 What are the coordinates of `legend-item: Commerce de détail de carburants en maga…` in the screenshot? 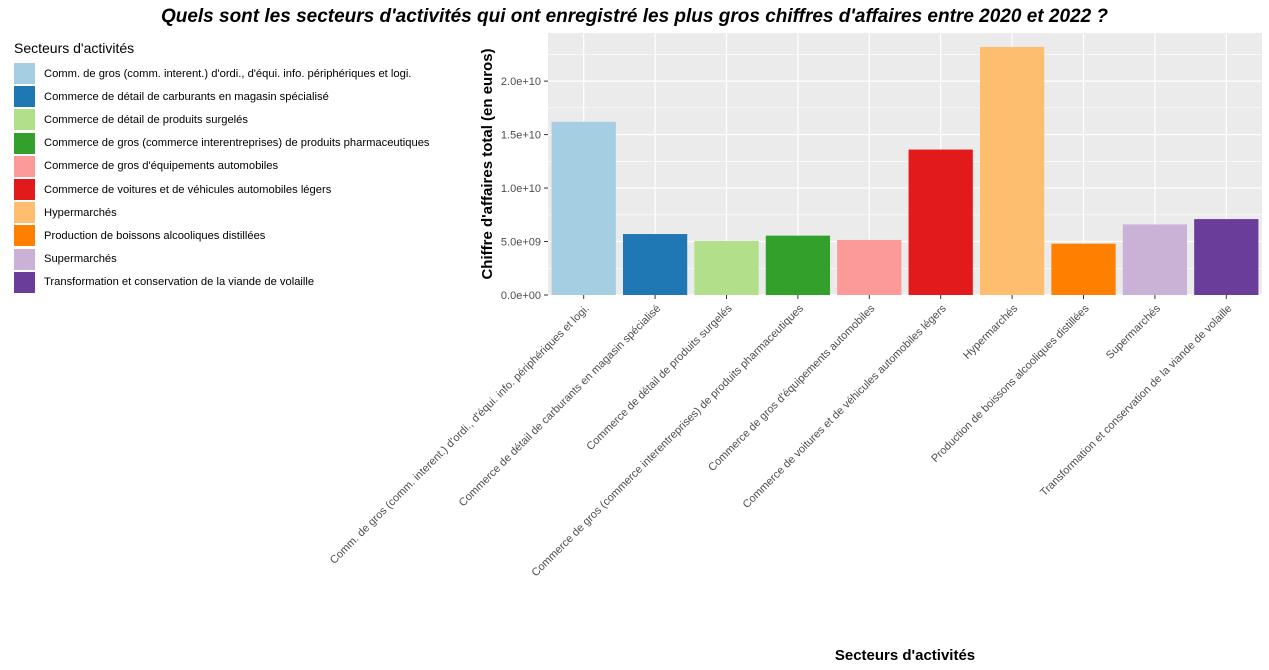 It's located at (222, 96).